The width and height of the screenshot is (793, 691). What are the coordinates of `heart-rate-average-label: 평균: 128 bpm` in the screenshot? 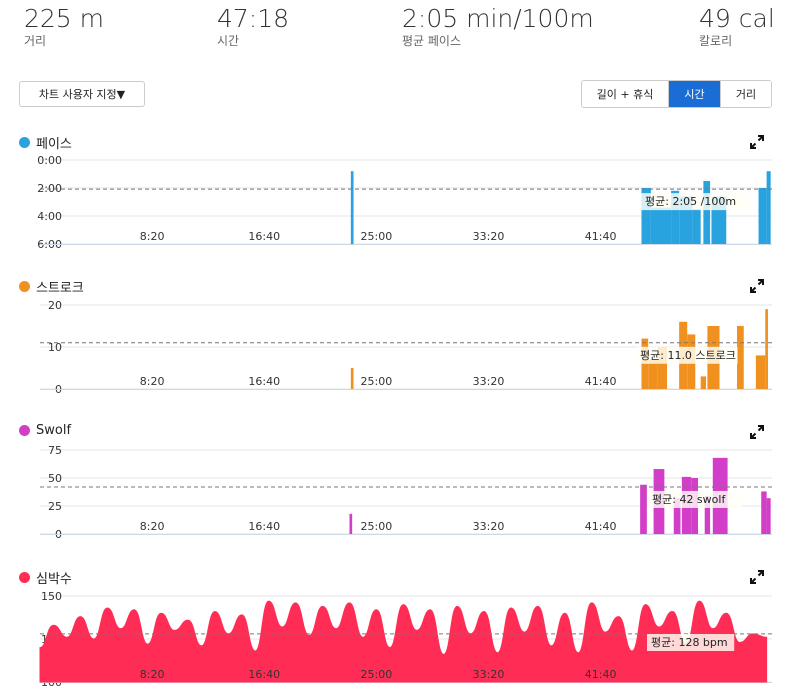 It's located at (691, 642).